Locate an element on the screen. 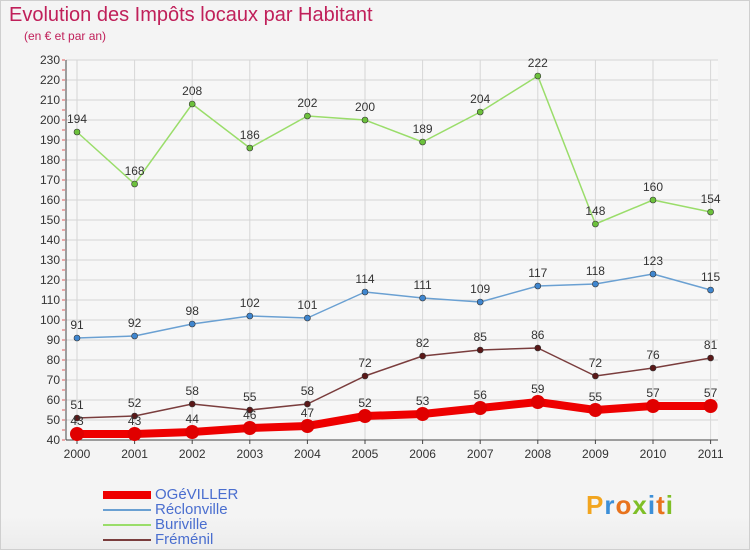  data-label: 202 is located at coordinates (307, 103).